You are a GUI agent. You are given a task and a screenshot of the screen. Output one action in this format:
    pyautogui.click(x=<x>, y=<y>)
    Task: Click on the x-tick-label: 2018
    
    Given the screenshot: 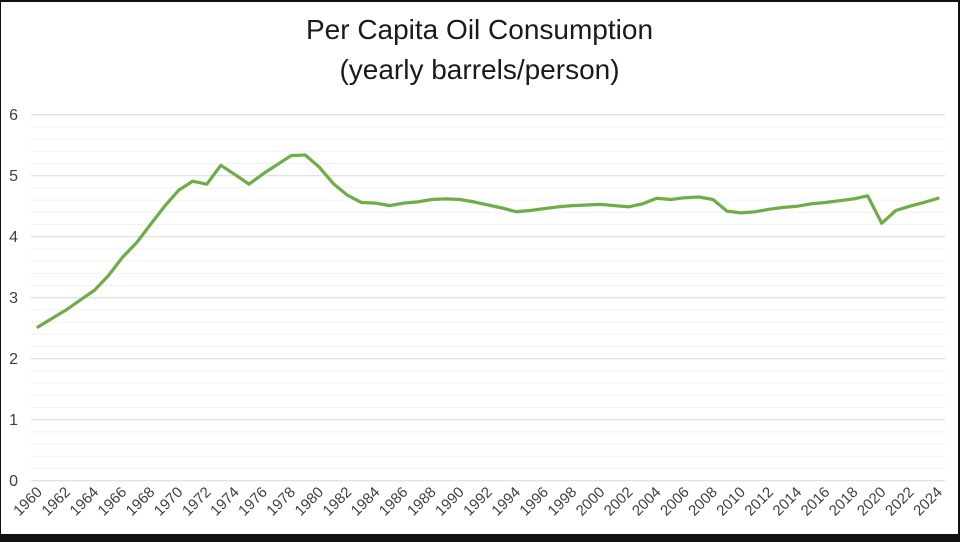 What is the action you would take?
    pyautogui.click(x=844, y=502)
    